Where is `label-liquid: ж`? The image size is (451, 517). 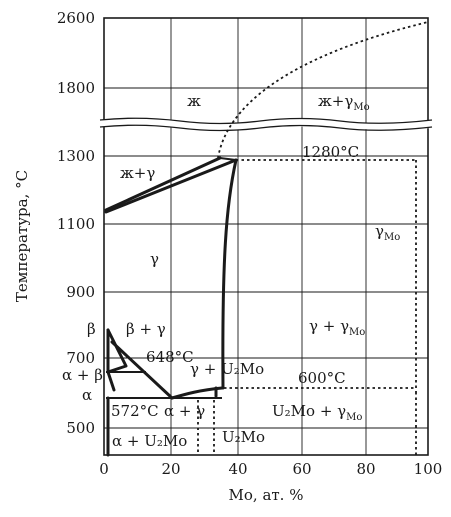 label-liquid: ж is located at coordinates (194, 101).